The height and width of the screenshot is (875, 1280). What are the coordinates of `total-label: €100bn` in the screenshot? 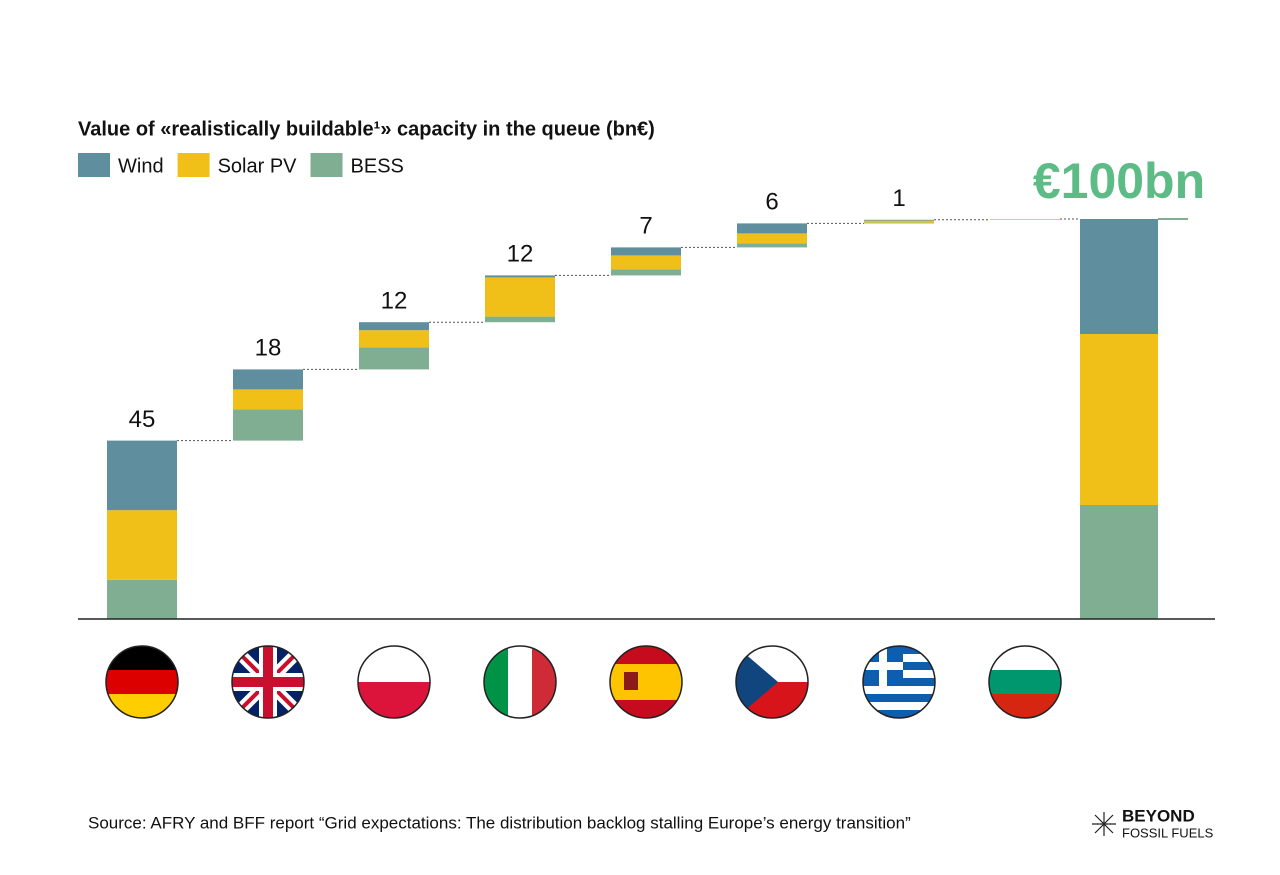 It's located at (1119, 181).